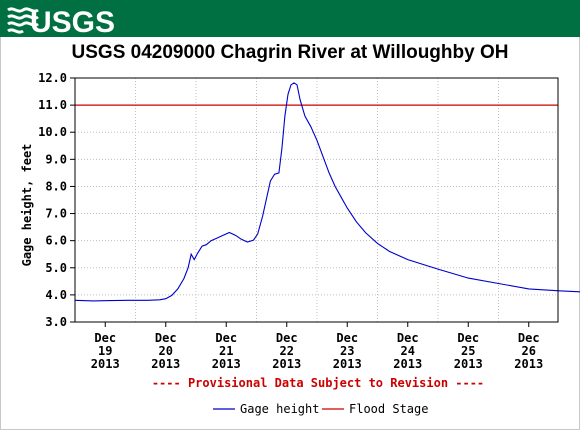 The width and height of the screenshot is (580, 435). Describe the element at coordinates (408, 351) in the screenshot. I see `x-tick-label: 24` at that location.